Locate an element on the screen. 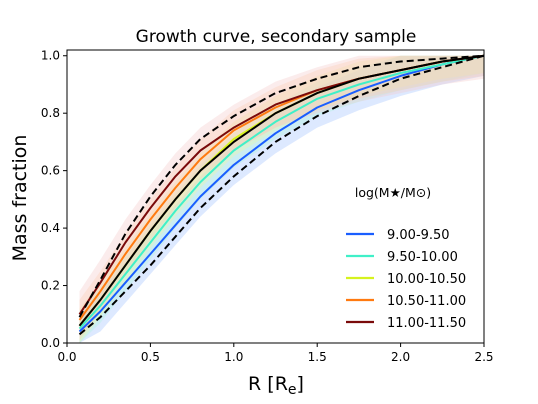  y-axis-ticks: 0.0 0.2 0.4 0.6 0.8 1.0 is located at coordinates (54, 199).